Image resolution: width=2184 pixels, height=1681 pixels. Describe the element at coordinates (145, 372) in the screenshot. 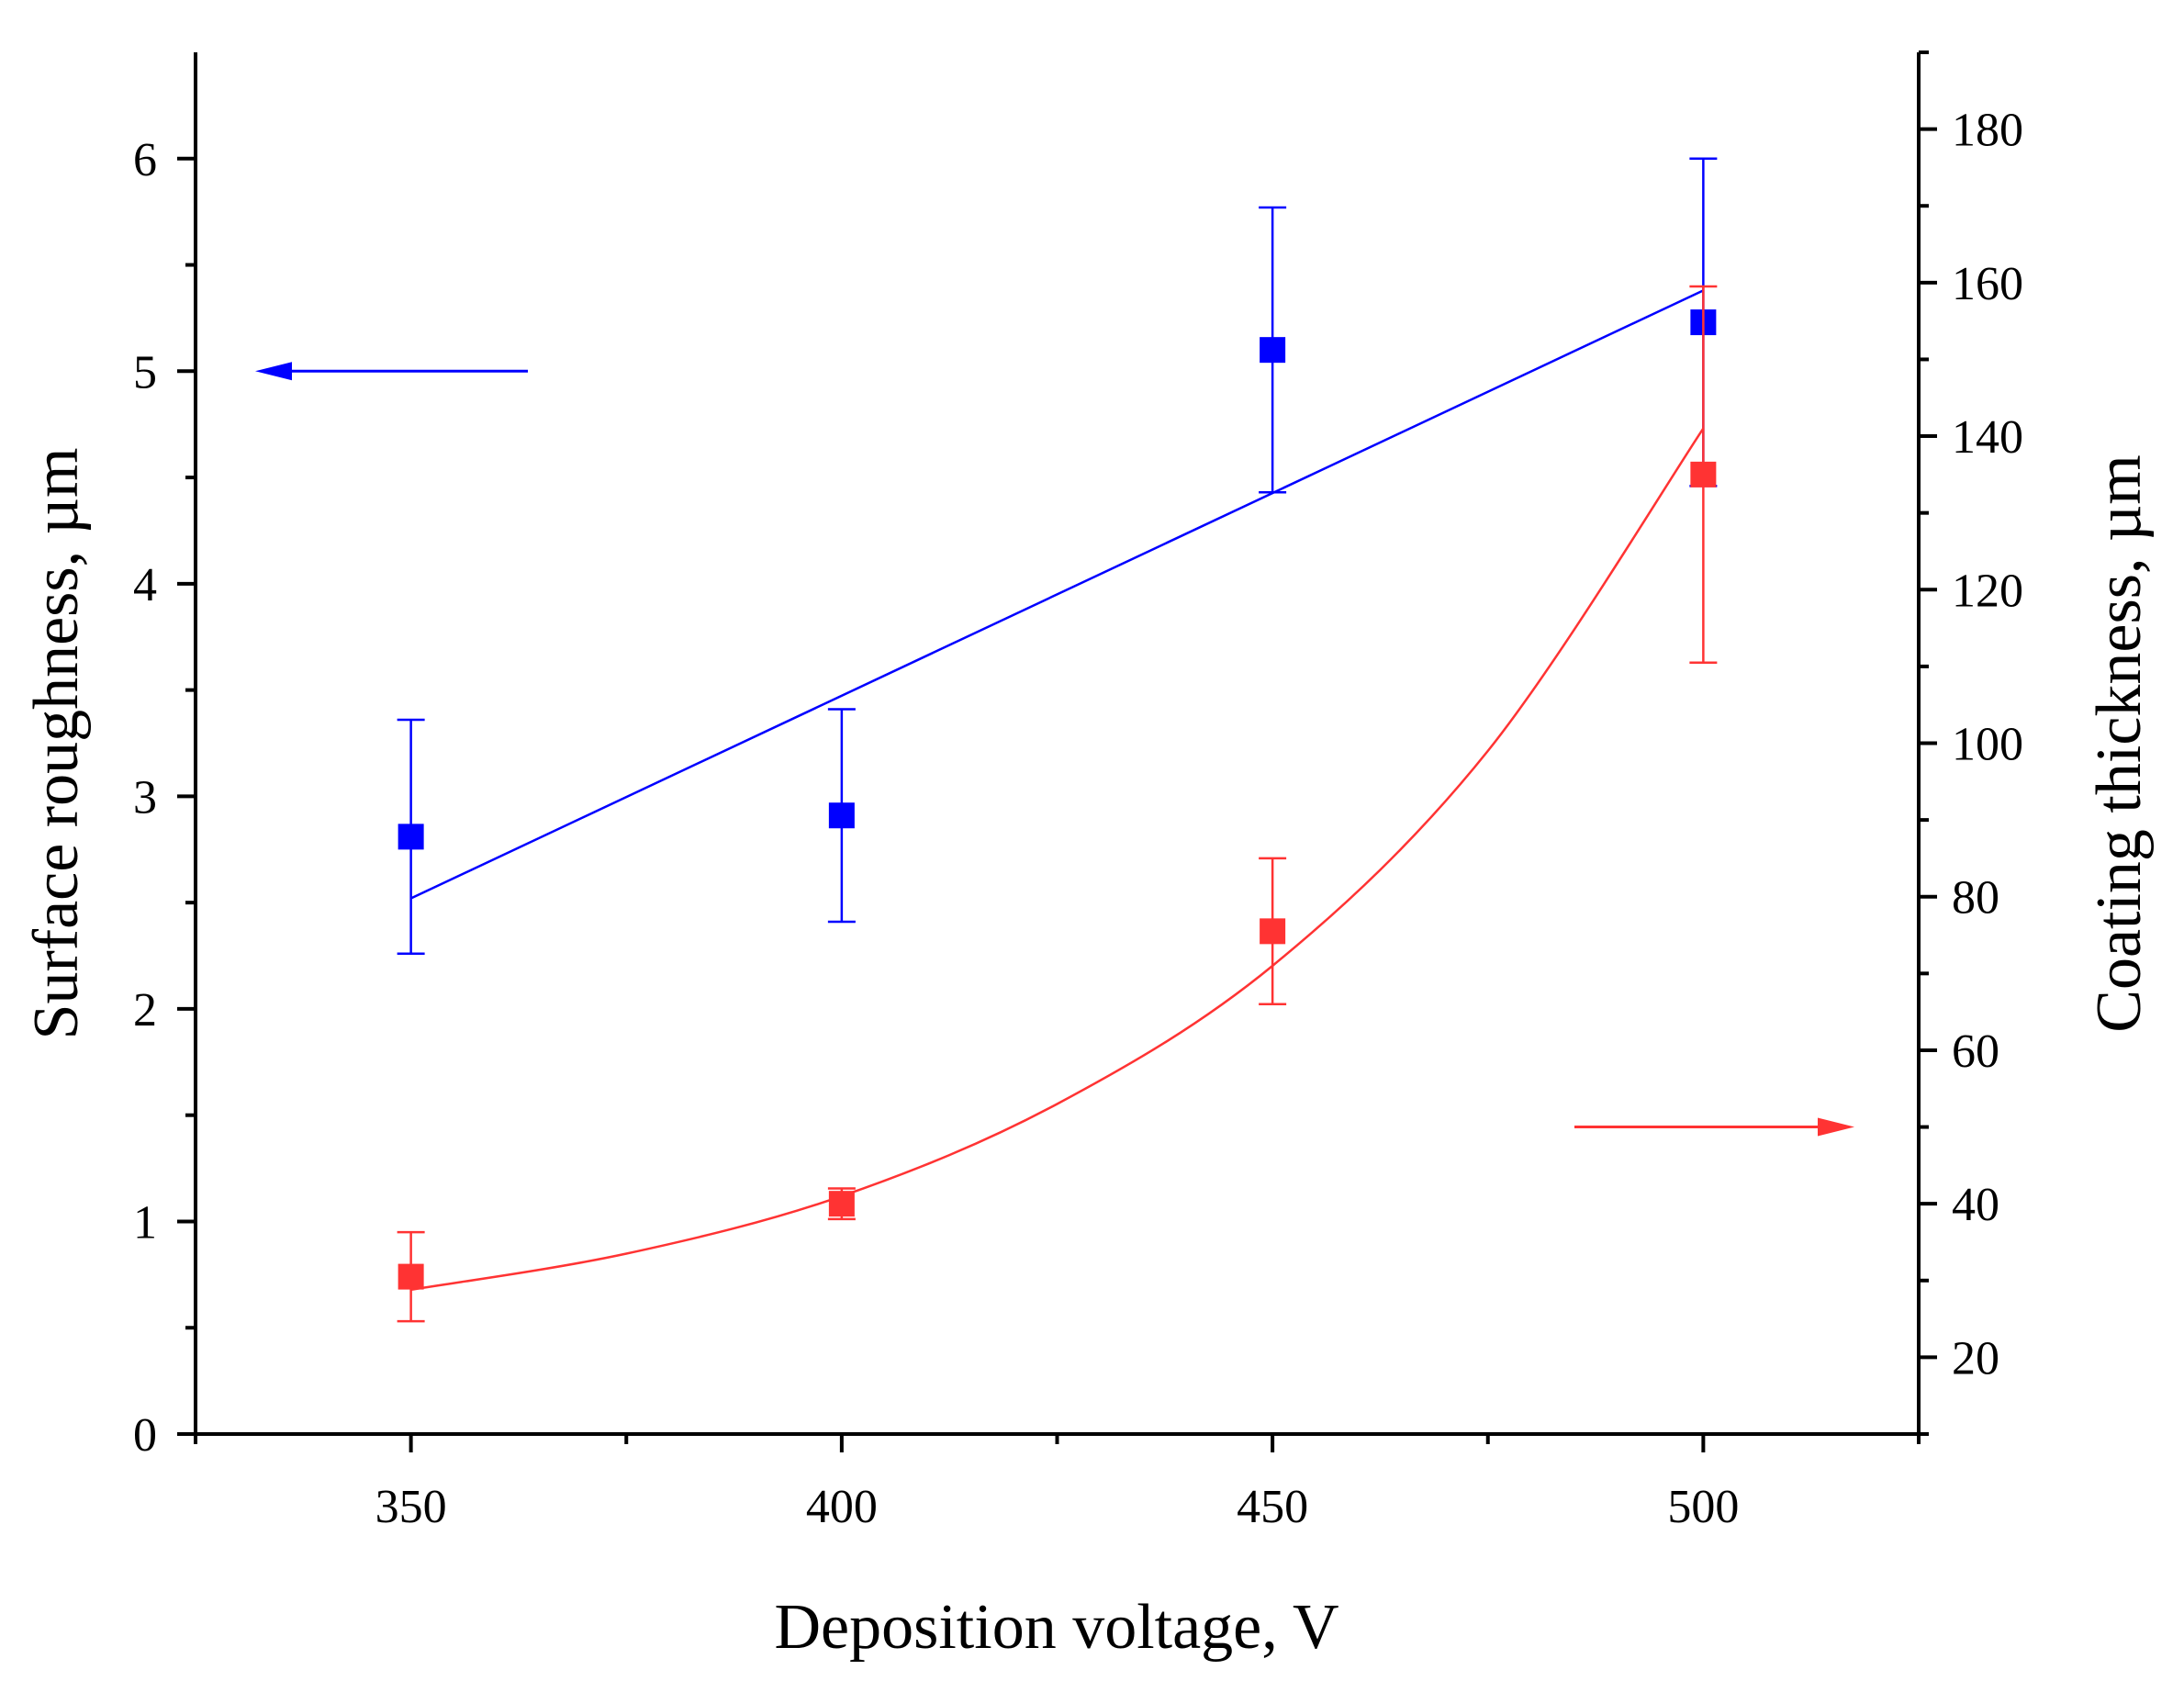

I see `y-left-tick-label: 5` at that location.